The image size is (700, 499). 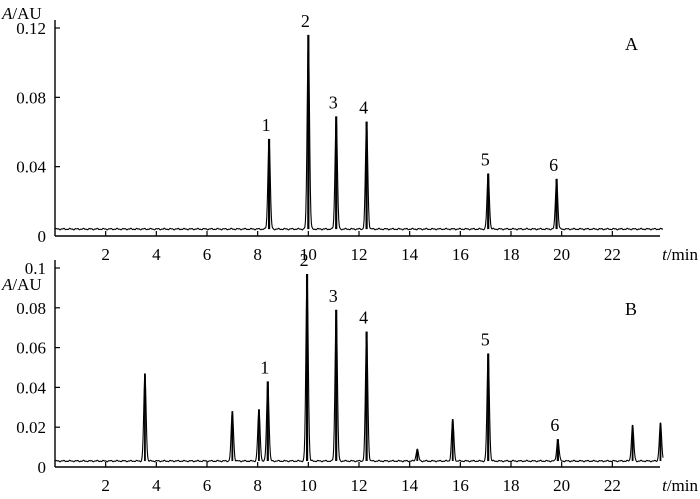 What do you see at coordinates (631, 44) in the screenshot?
I see `panel-letter: A` at bounding box center [631, 44].